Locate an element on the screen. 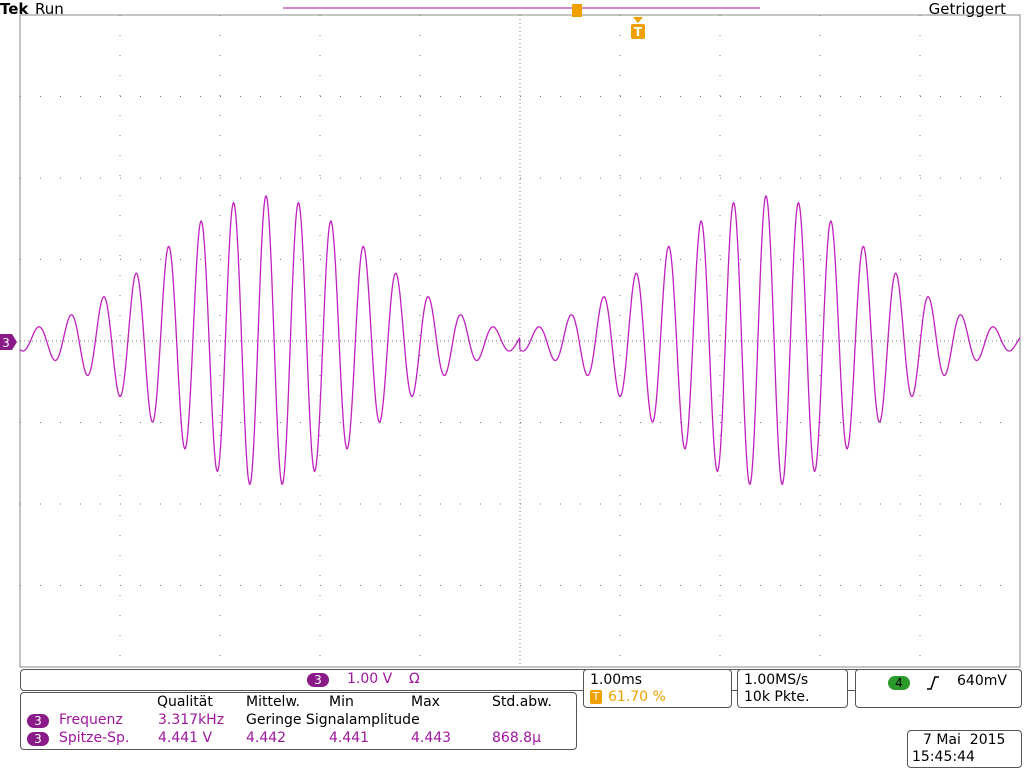  row-mean: 4.442 is located at coordinates (266, 738).